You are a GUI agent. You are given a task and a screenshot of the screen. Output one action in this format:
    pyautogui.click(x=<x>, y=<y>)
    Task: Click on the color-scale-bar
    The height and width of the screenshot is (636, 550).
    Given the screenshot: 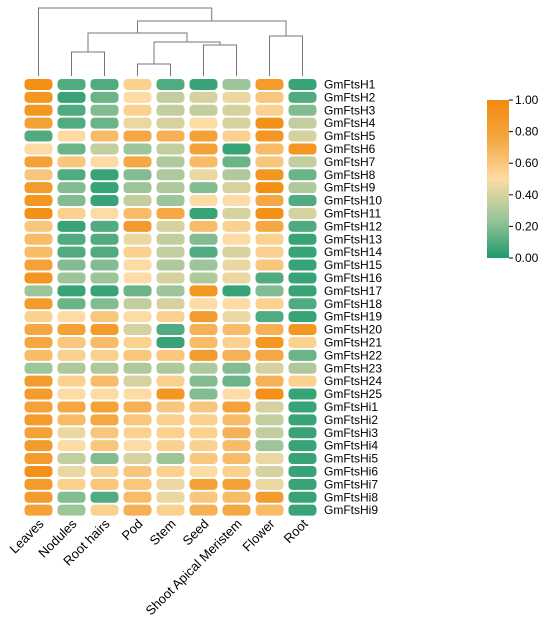 What is the action you would take?
    pyautogui.click(x=498, y=179)
    